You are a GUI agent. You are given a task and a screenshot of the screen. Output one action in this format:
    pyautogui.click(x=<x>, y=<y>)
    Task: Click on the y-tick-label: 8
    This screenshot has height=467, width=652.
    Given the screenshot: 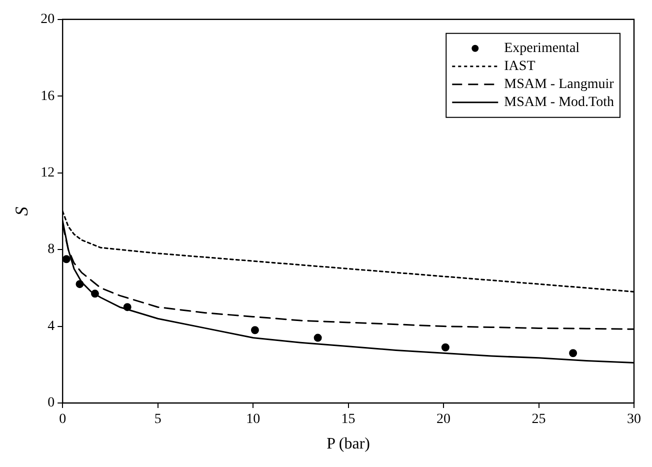 What is the action you would take?
    pyautogui.click(x=51, y=250)
    